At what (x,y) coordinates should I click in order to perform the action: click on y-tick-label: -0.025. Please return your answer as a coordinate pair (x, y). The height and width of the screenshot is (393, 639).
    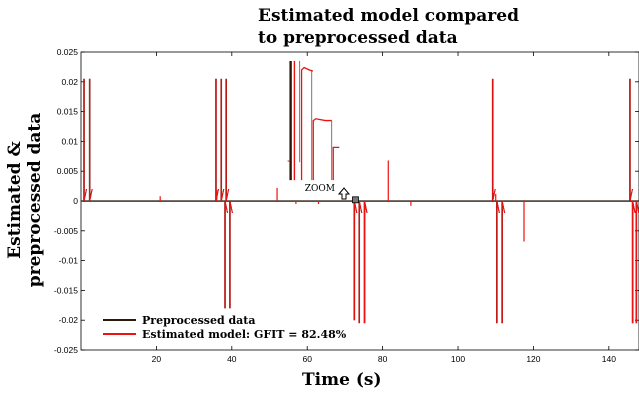
    Looking at the image, I should click on (66, 350).